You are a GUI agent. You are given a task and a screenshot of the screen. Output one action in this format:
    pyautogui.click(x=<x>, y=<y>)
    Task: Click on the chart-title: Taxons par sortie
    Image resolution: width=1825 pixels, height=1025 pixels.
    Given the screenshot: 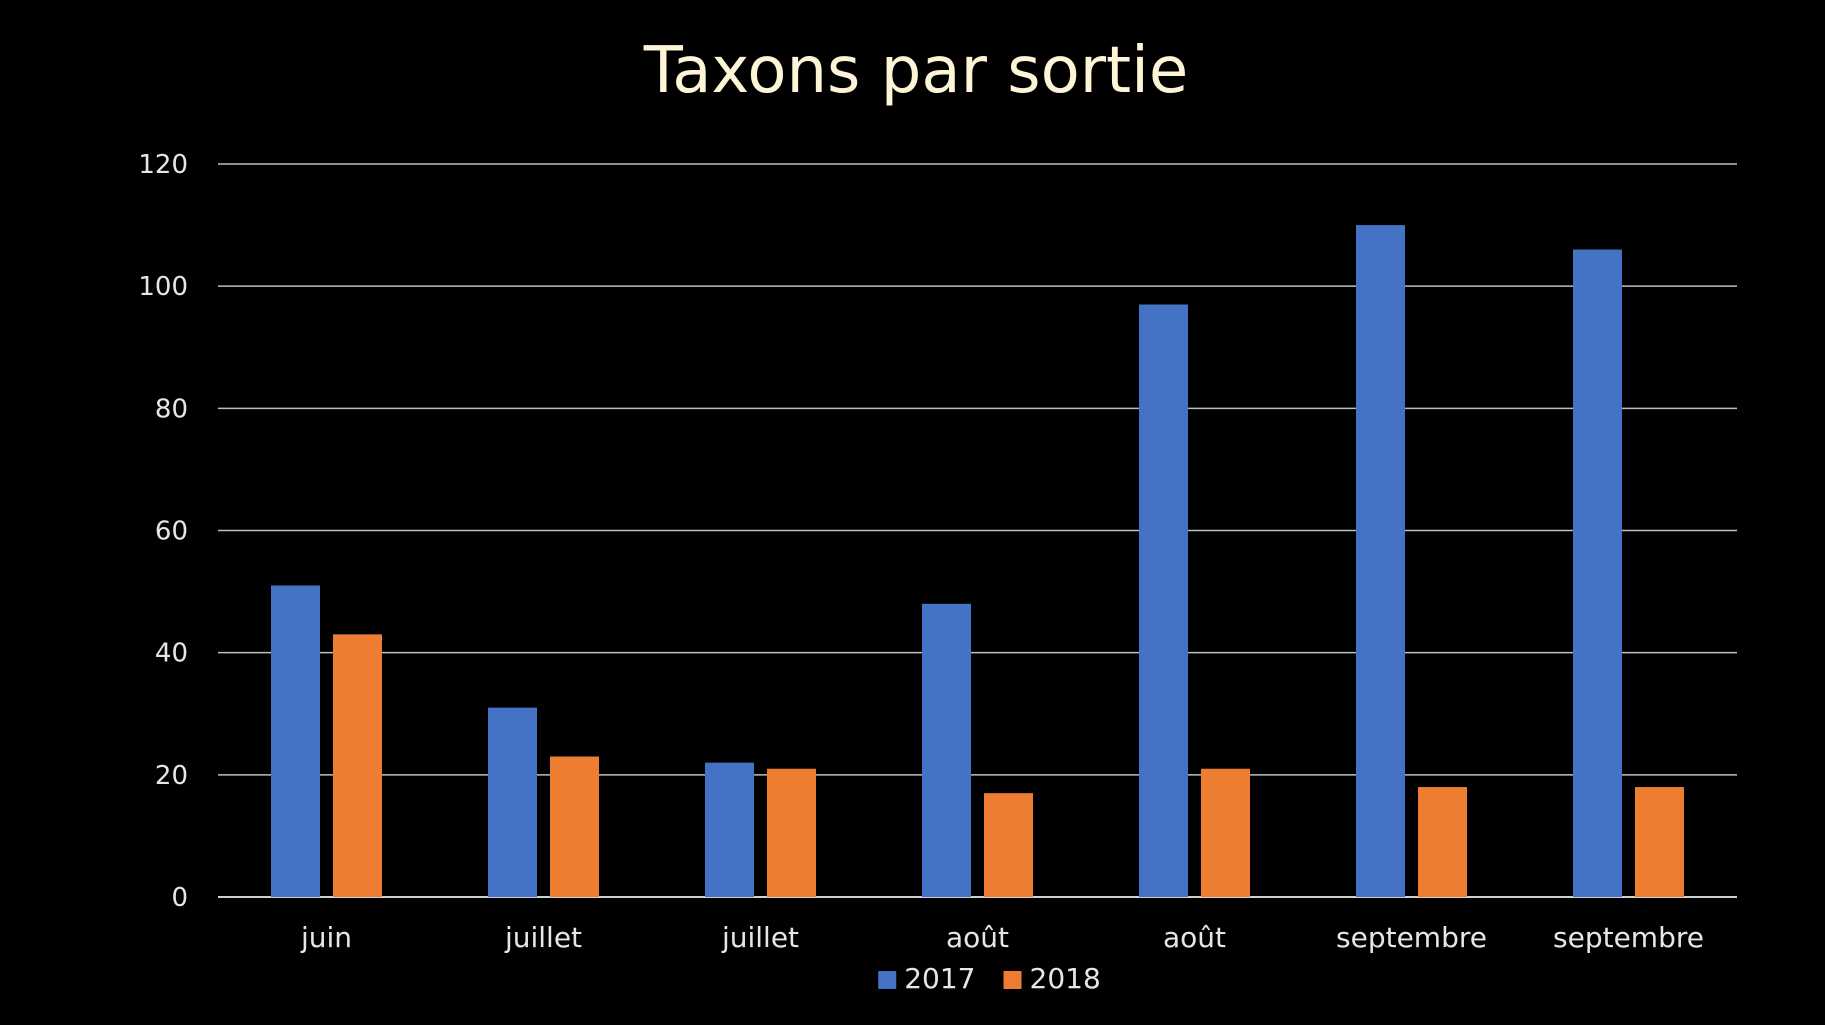 What is the action you would take?
    pyautogui.click(x=916, y=71)
    